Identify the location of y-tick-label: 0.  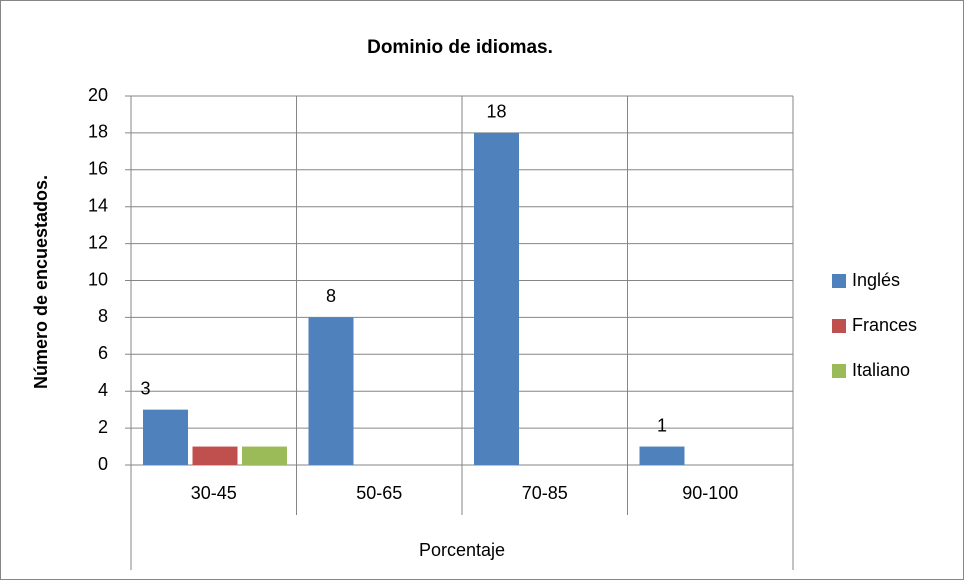
(103, 464).